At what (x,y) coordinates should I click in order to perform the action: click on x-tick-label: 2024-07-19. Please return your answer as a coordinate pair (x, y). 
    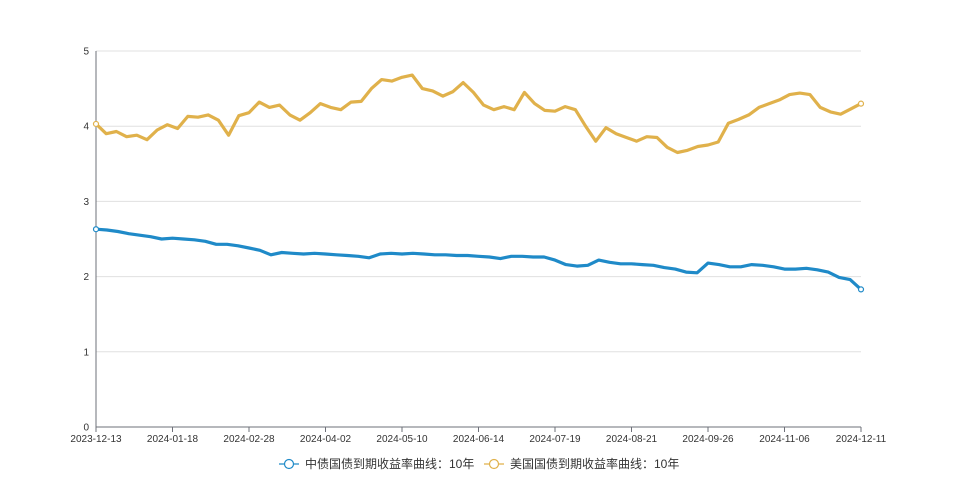
    Looking at the image, I should click on (555, 439).